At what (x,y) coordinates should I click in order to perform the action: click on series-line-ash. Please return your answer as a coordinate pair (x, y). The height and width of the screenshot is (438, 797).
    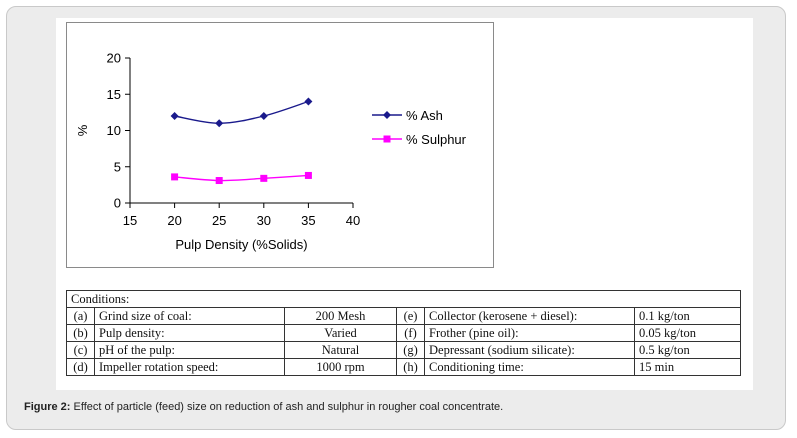
    Looking at the image, I should click on (241, 112).